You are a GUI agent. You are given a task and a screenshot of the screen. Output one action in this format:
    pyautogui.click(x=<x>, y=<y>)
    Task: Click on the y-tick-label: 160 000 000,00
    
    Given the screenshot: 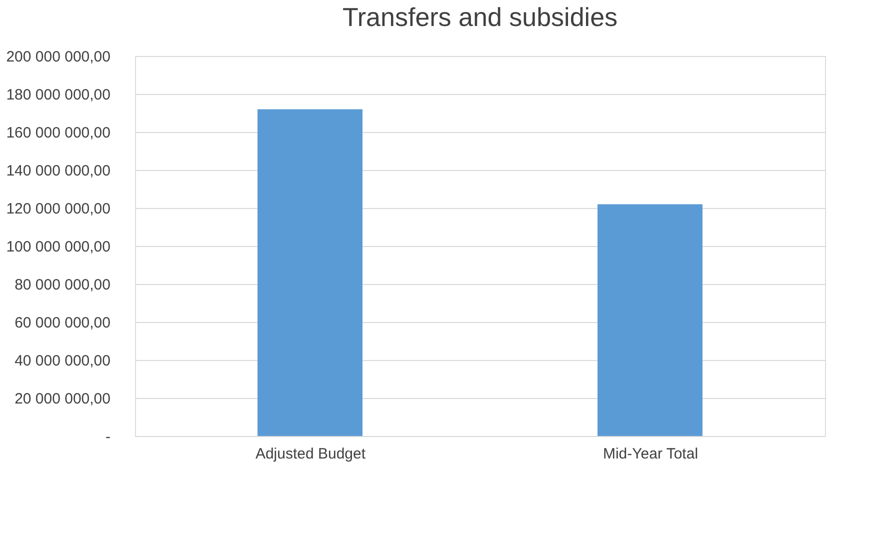 What is the action you would take?
    pyautogui.click(x=58, y=133)
    